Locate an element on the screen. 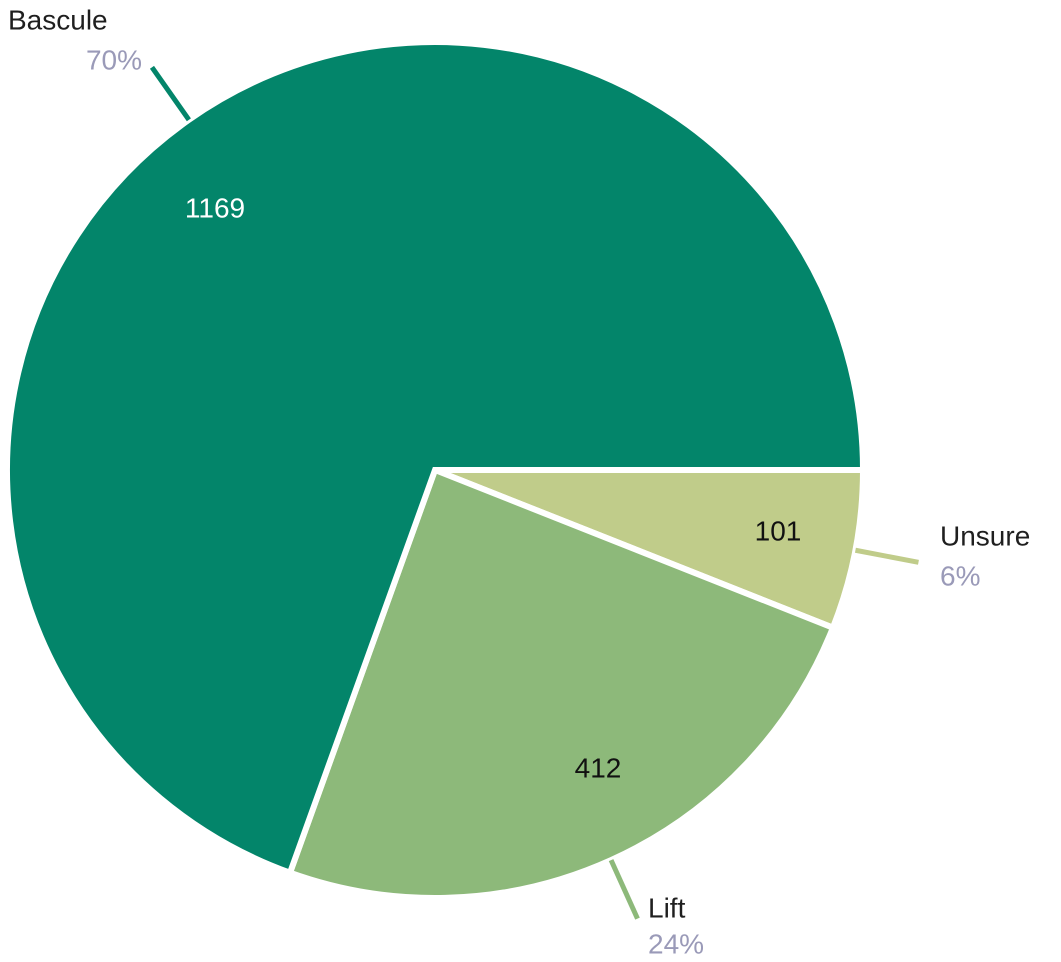 The height and width of the screenshot is (962, 1061). slice-value: 101 is located at coordinates (778, 530).